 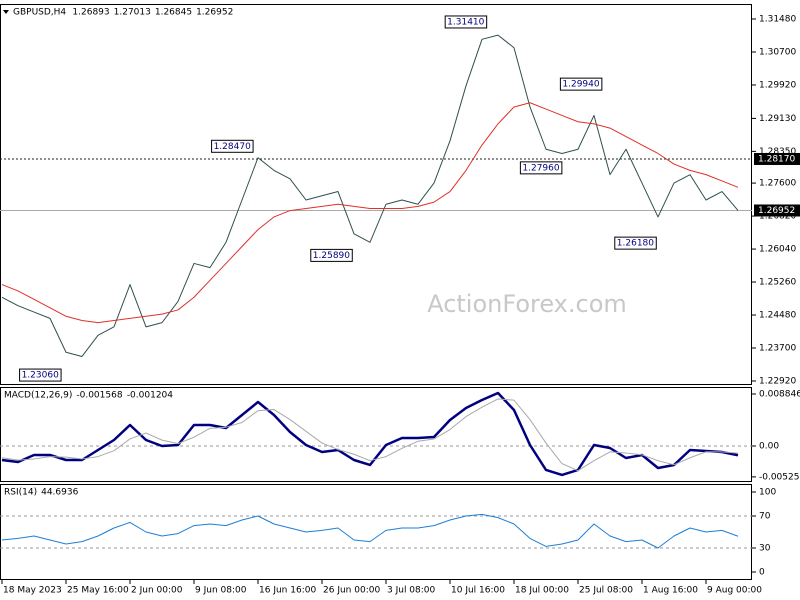 I want to click on indicator-title: RSI(14), so click(x=20, y=493).